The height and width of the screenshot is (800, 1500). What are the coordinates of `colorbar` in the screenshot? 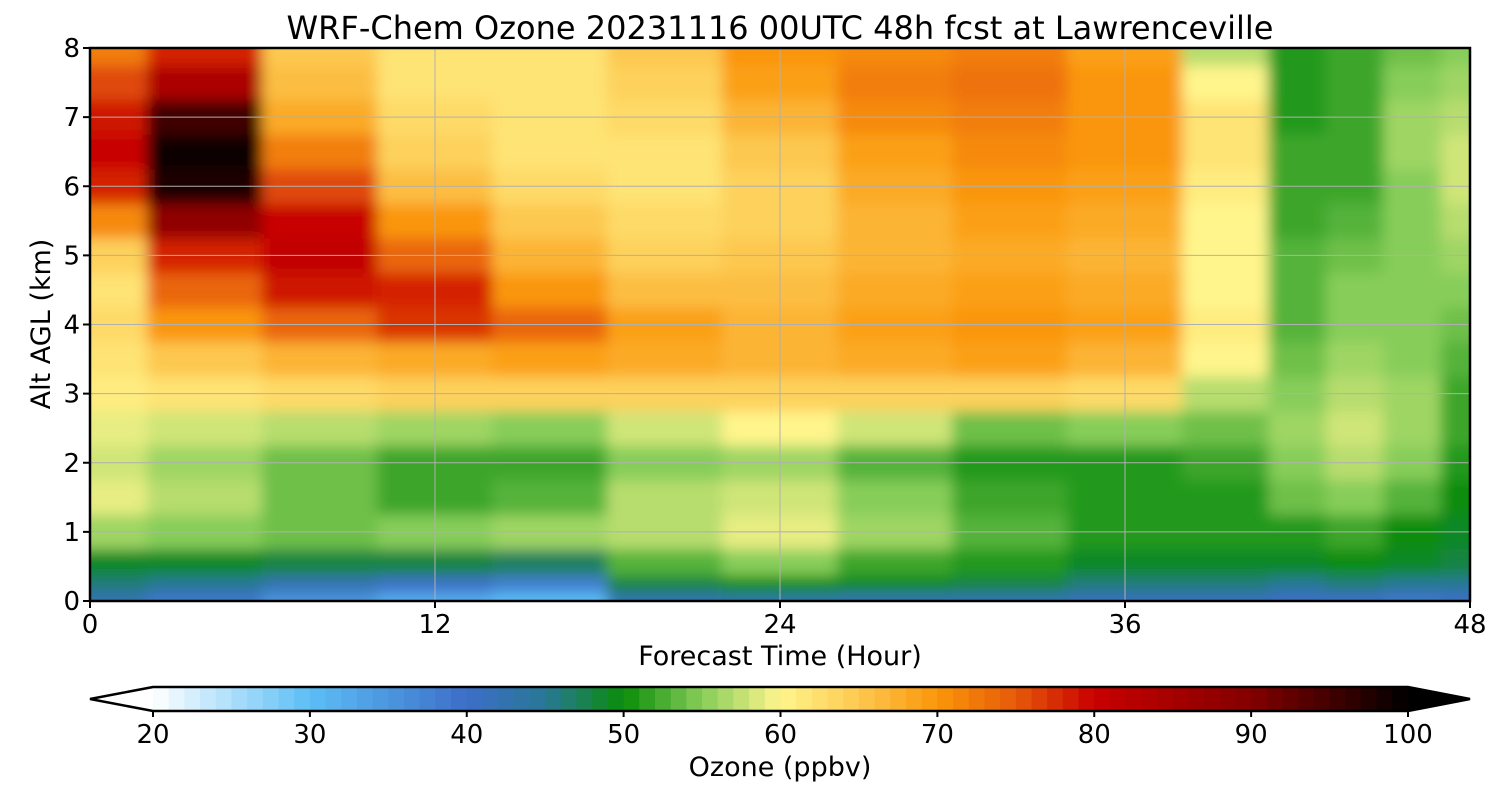 It's located at (780, 699).